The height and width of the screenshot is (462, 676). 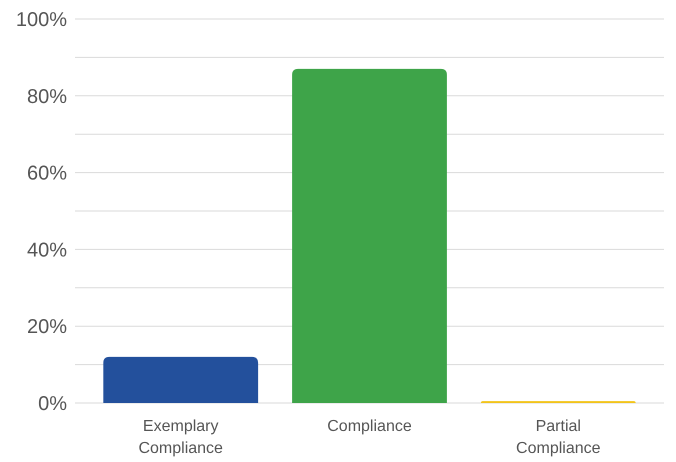 What do you see at coordinates (47, 327) in the screenshot?
I see `y-tick-label: 20%` at bounding box center [47, 327].